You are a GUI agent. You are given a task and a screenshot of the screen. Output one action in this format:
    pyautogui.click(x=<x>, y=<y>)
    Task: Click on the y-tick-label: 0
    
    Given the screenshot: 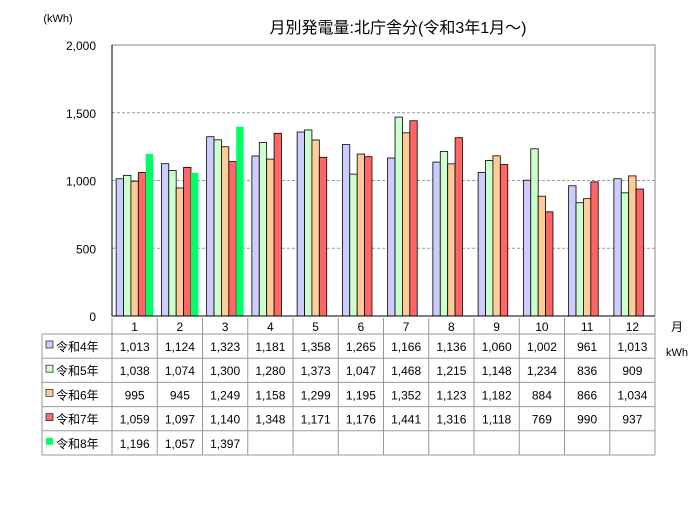 What is the action you would take?
    pyautogui.click(x=92, y=317)
    